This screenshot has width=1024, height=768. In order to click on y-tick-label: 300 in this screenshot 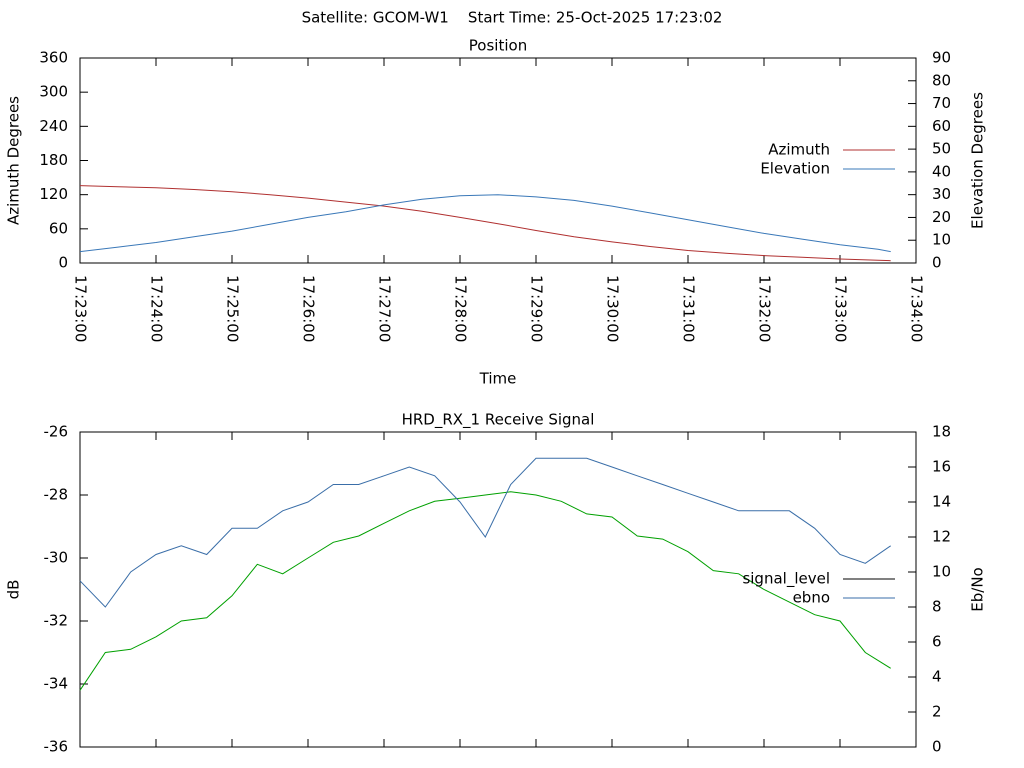, I will do `click(53, 92)`.